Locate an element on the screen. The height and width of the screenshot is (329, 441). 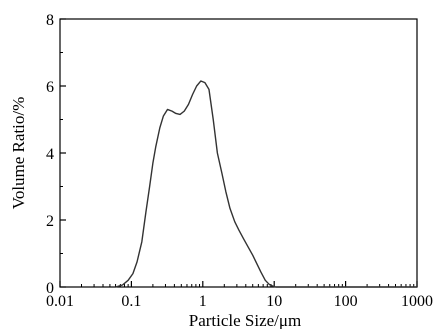
y-axis-ticks: 0 2 4 6 8 is located at coordinates (56, 154).